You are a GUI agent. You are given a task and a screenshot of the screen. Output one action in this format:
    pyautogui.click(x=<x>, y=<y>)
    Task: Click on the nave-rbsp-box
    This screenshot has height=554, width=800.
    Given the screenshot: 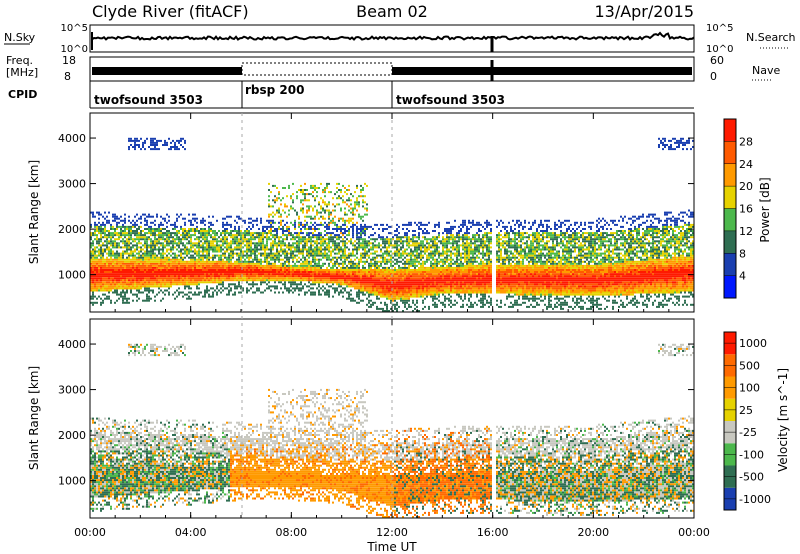 What is the action you would take?
    pyautogui.click(x=317, y=69)
    